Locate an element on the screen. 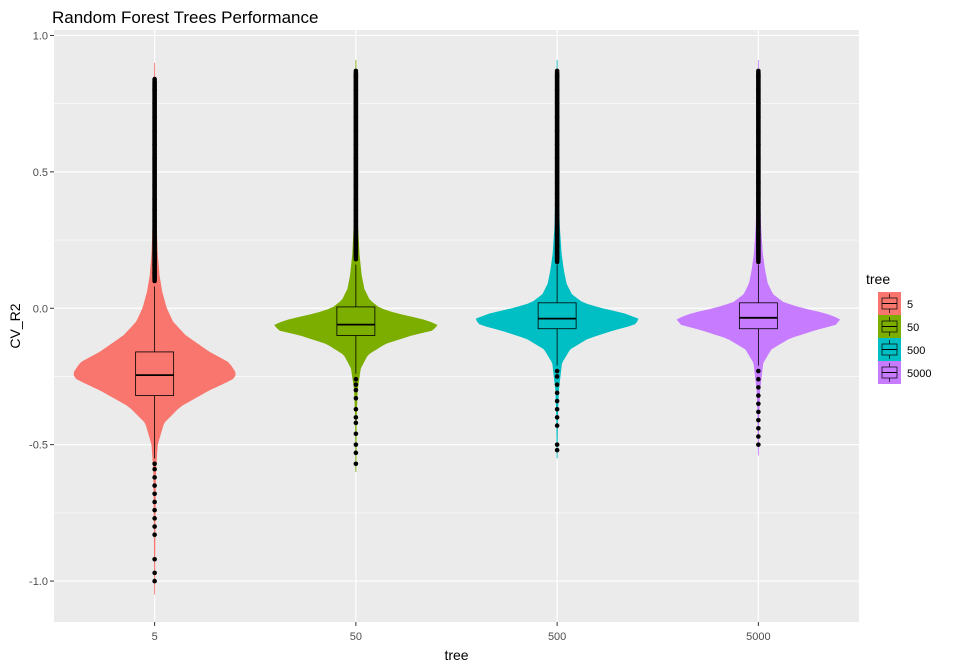  x-axis: 5 50 500 5000 is located at coordinates (461, 632).